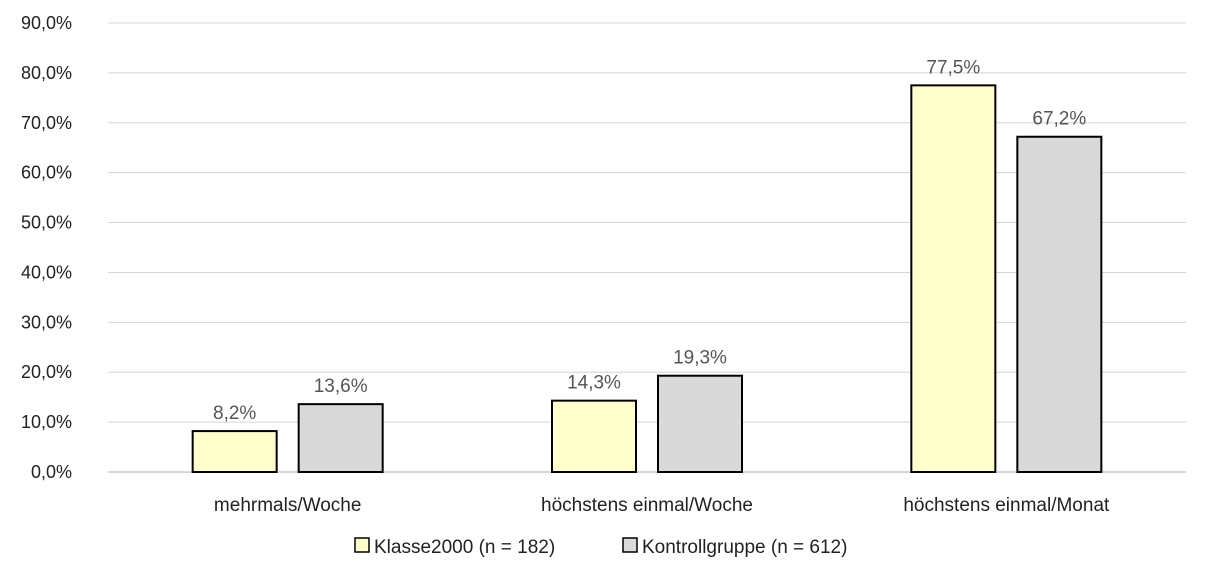 Image resolution: width=1206 pixels, height=570 pixels. Describe the element at coordinates (46, 73) in the screenshot. I see `y-tick-label: 80,0%` at that location.